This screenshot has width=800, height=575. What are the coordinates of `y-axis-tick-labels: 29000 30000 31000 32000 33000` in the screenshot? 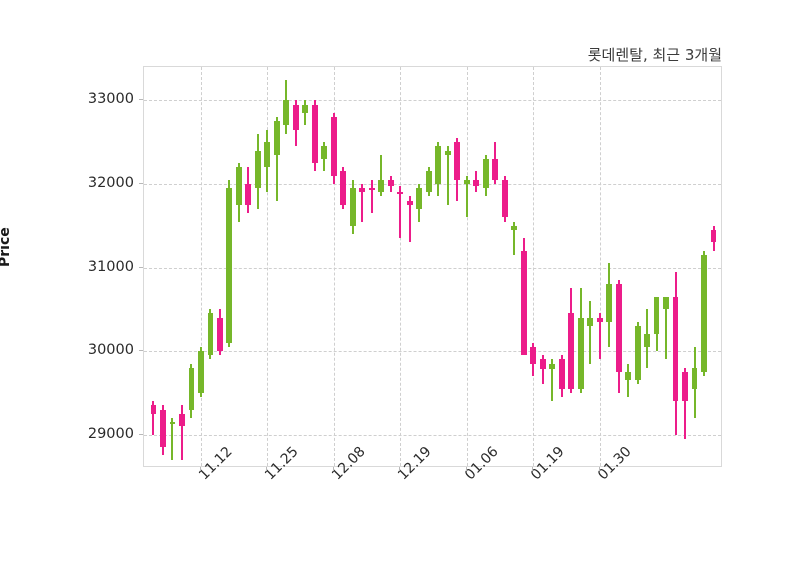 It's located at (91, 287).